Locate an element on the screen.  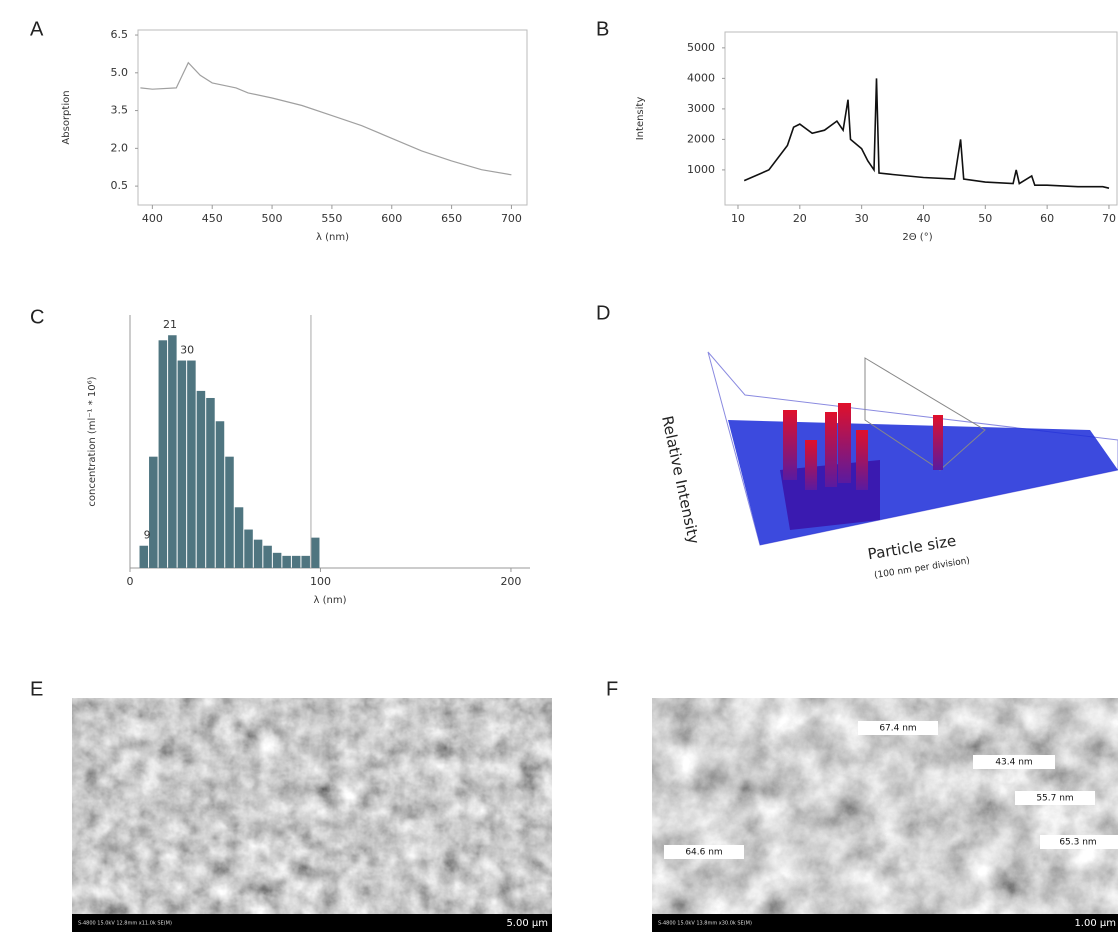
x-tick-label: 0 is located at coordinates (130, 581).